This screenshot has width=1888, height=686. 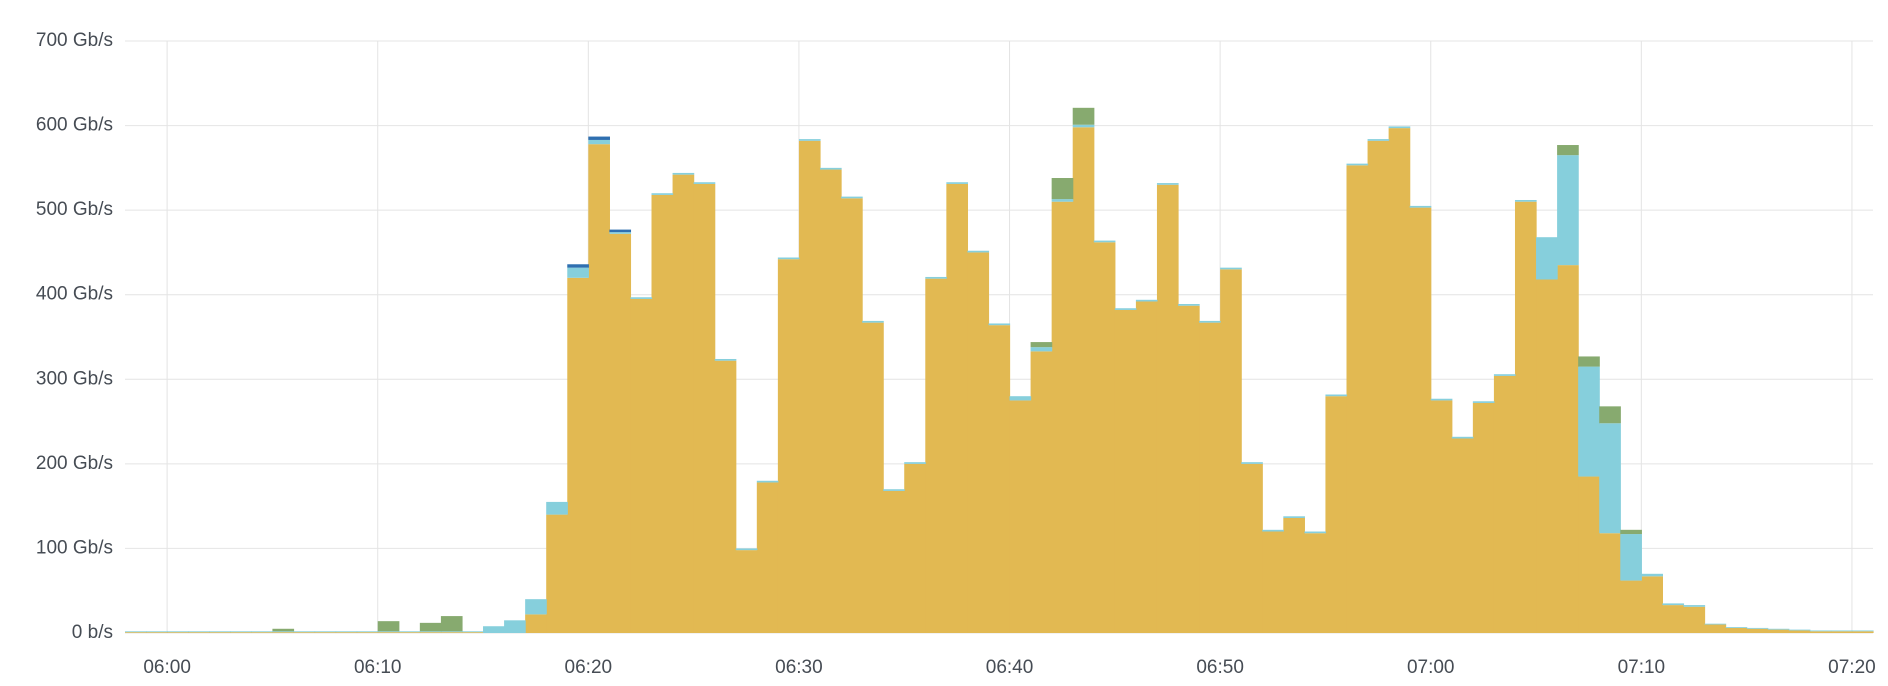 What do you see at coordinates (1220, 667) in the screenshot?
I see `x-tick-label: 06:50` at bounding box center [1220, 667].